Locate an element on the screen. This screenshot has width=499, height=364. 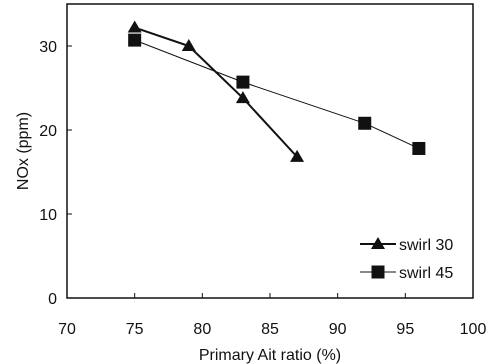
x-tick-label: 90 is located at coordinates (338, 329).